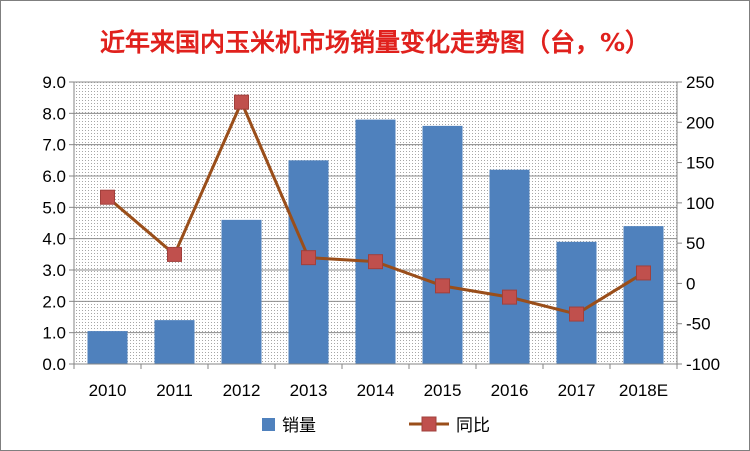 This screenshot has height=451, width=750. I want to click on bar-2015, so click(442, 244).